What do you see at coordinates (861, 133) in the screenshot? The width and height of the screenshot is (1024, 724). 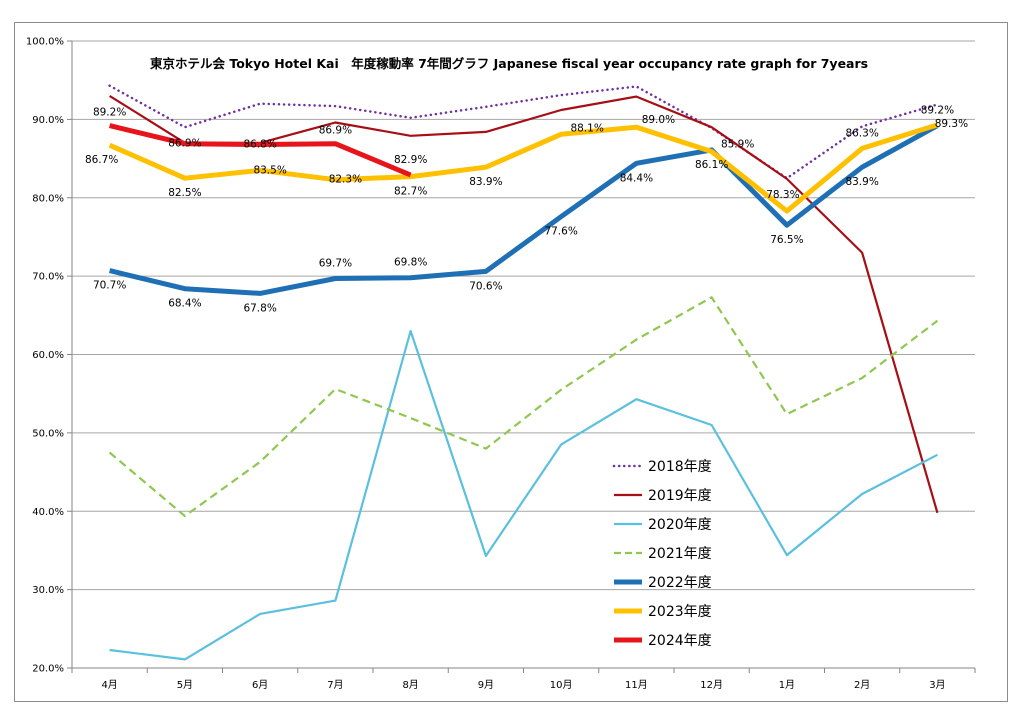 I see `data-label: 86.3%` at bounding box center [861, 133].